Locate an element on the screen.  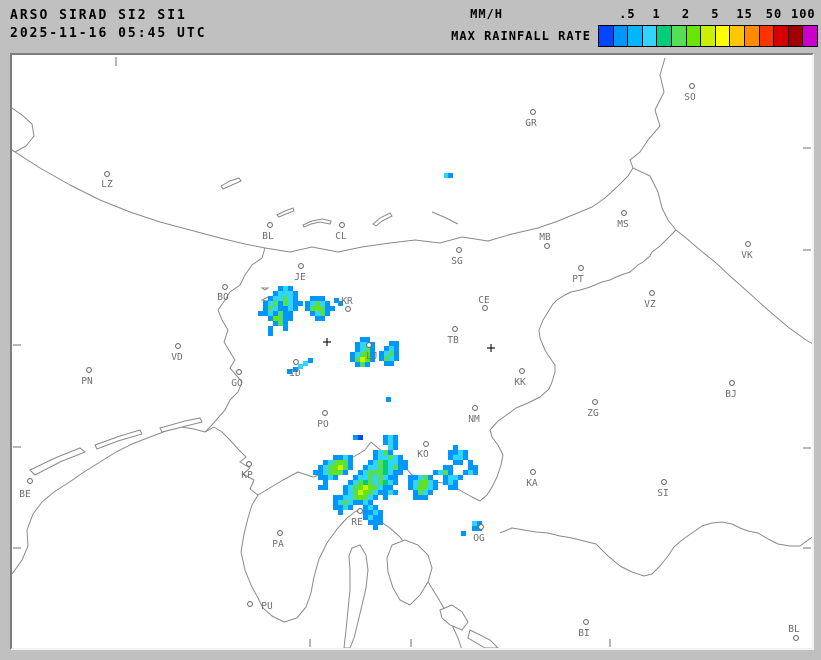
city-label: MS is located at coordinates (623, 224).